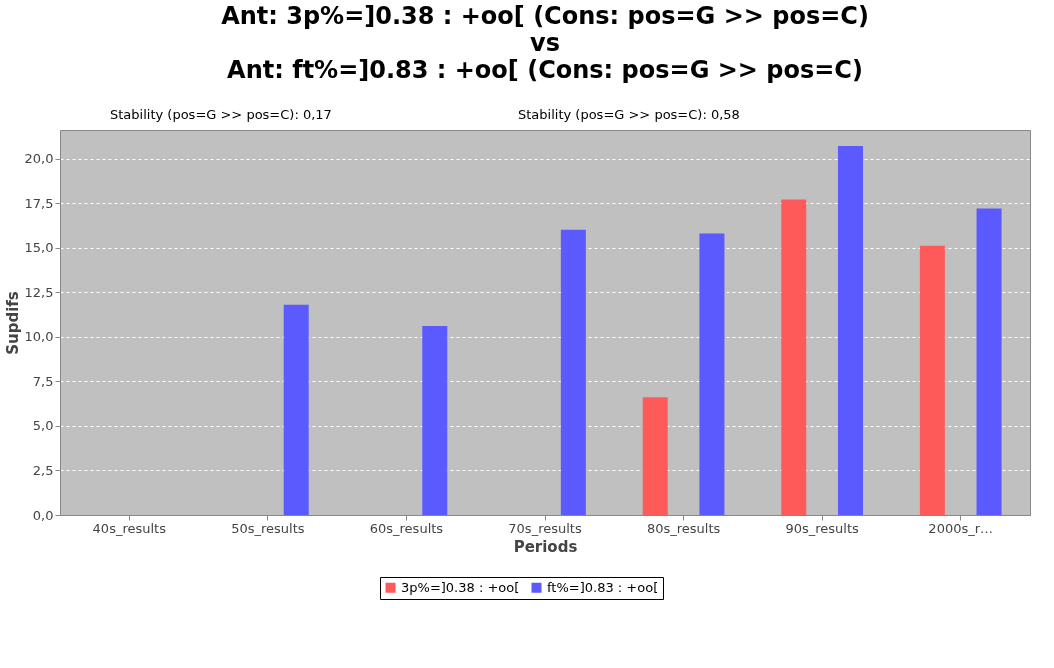  Describe the element at coordinates (39, 203) in the screenshot. I see `y-tick-label: 17,5` at that location.